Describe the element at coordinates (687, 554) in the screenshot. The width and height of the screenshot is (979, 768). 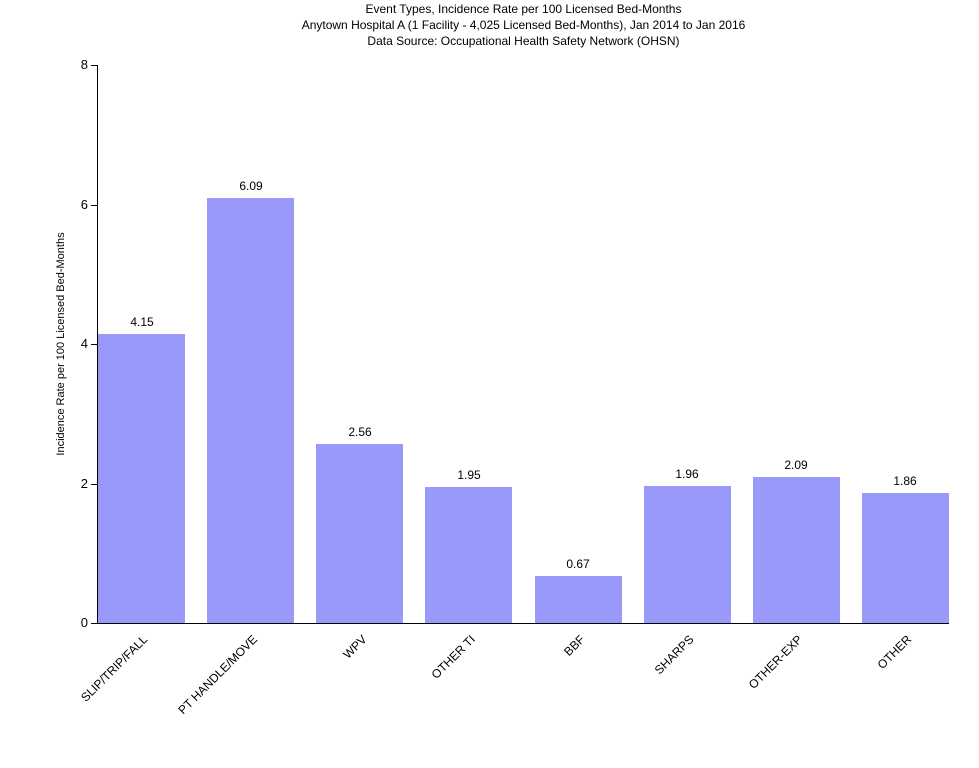
I see `bar-sharps` at that location.